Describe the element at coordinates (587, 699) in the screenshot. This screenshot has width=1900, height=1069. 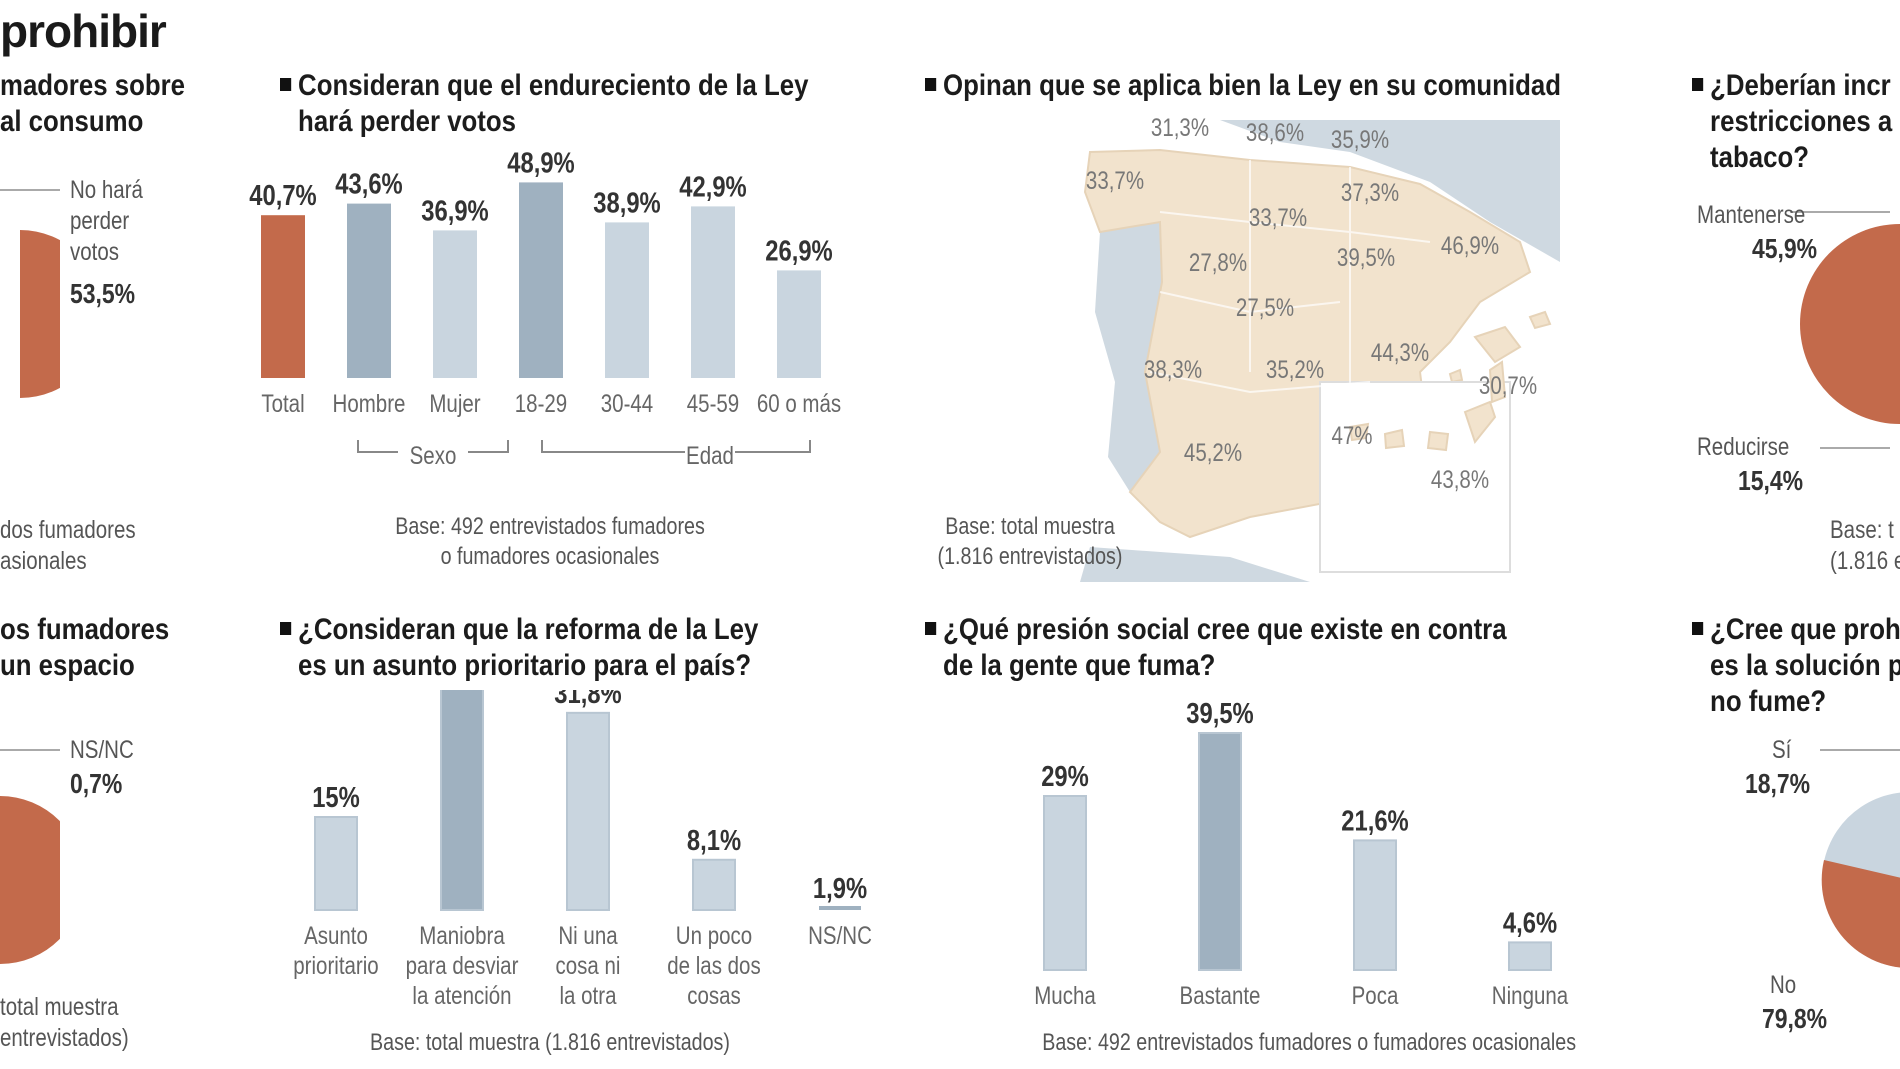
I see `bar-value-label: 31,8%` at that location.